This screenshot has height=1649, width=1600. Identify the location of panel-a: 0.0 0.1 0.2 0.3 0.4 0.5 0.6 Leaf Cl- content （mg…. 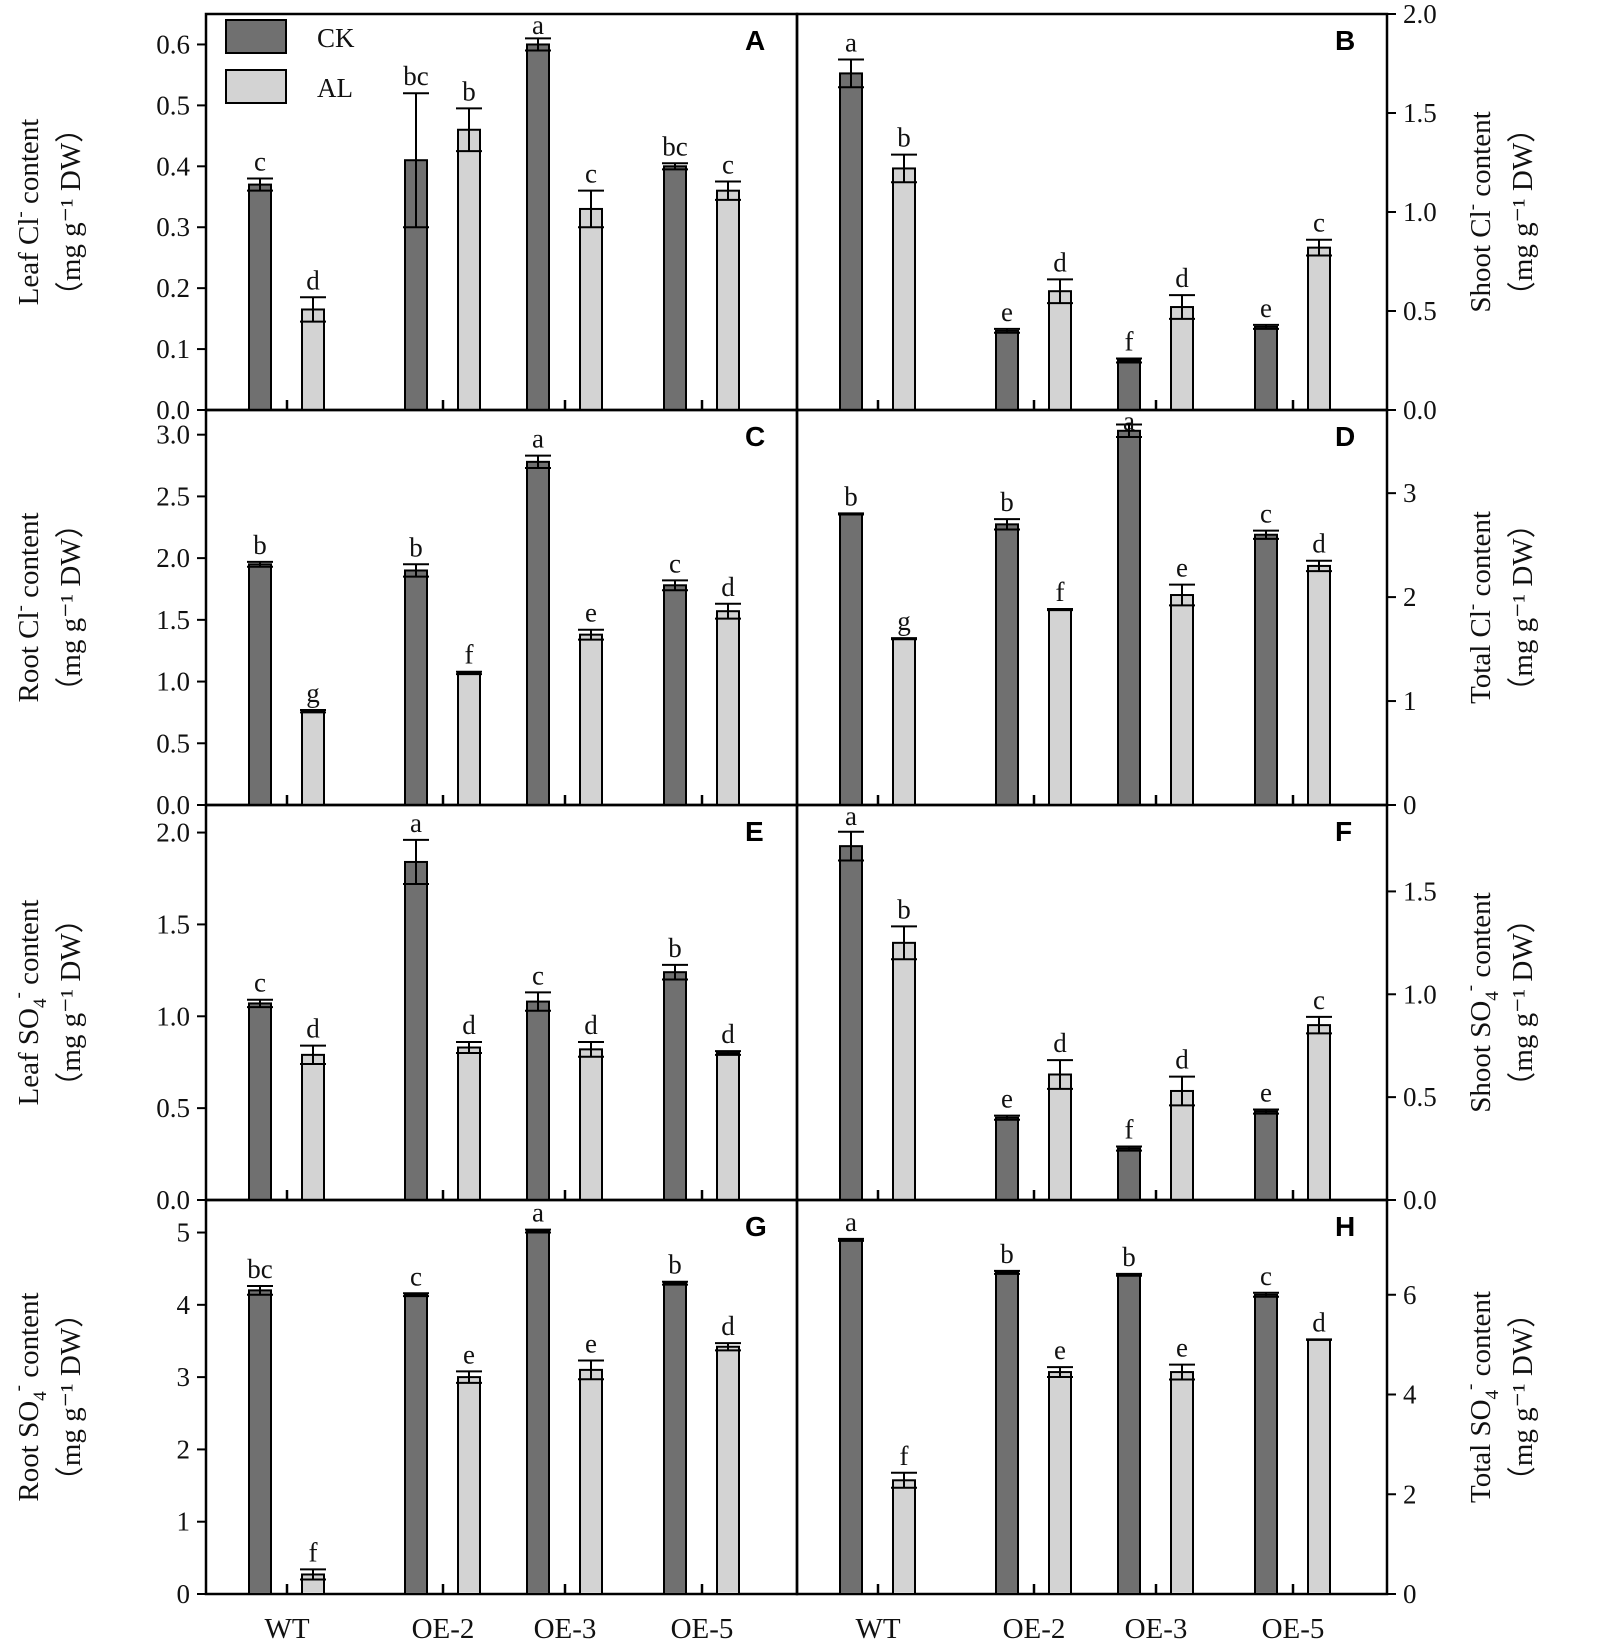
(404, 217).